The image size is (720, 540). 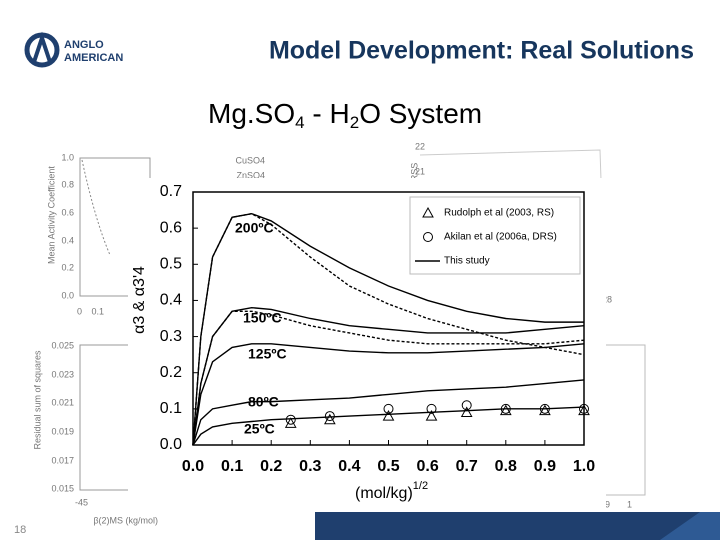 What do you see at coordinates (171, 372) in the screenshot?
I see `y-tick-label: 0.2` at bounding box center [171, 372].